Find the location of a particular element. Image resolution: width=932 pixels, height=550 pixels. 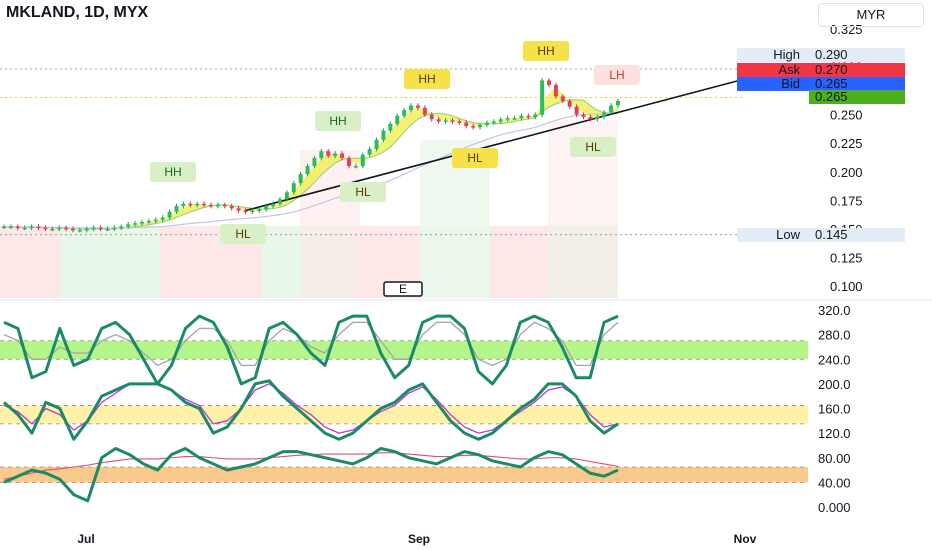

oscillator-tick: 120.0 is located at coordinates (834, 433).